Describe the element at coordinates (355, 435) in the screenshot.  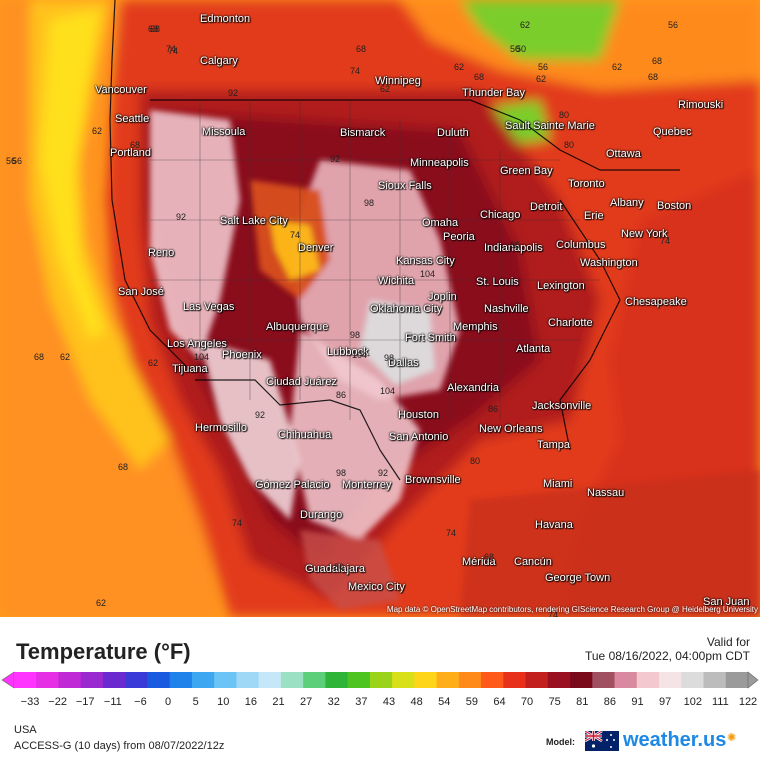
I see `texas-extreme` at that location.